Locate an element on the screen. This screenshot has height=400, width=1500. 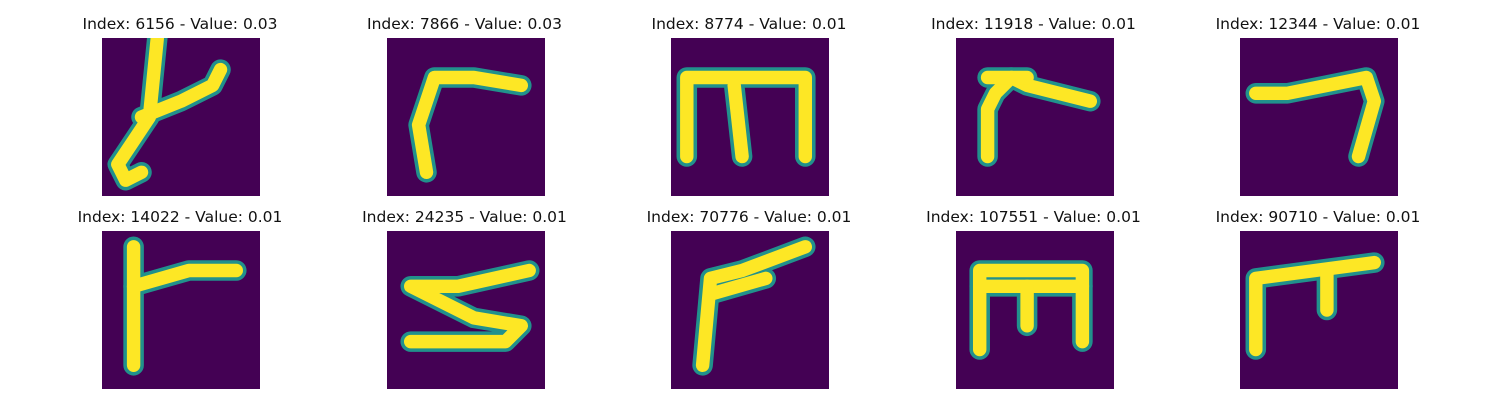
glyph-panel: Index: 70776 - Value: 0.01 is located at coordinates (749, 293).